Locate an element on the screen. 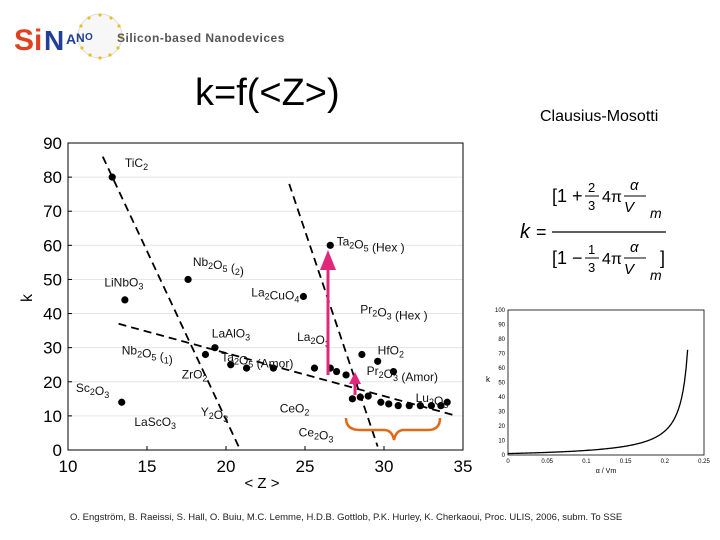  point-label: CeO2 is located at coordinates (295, 409).